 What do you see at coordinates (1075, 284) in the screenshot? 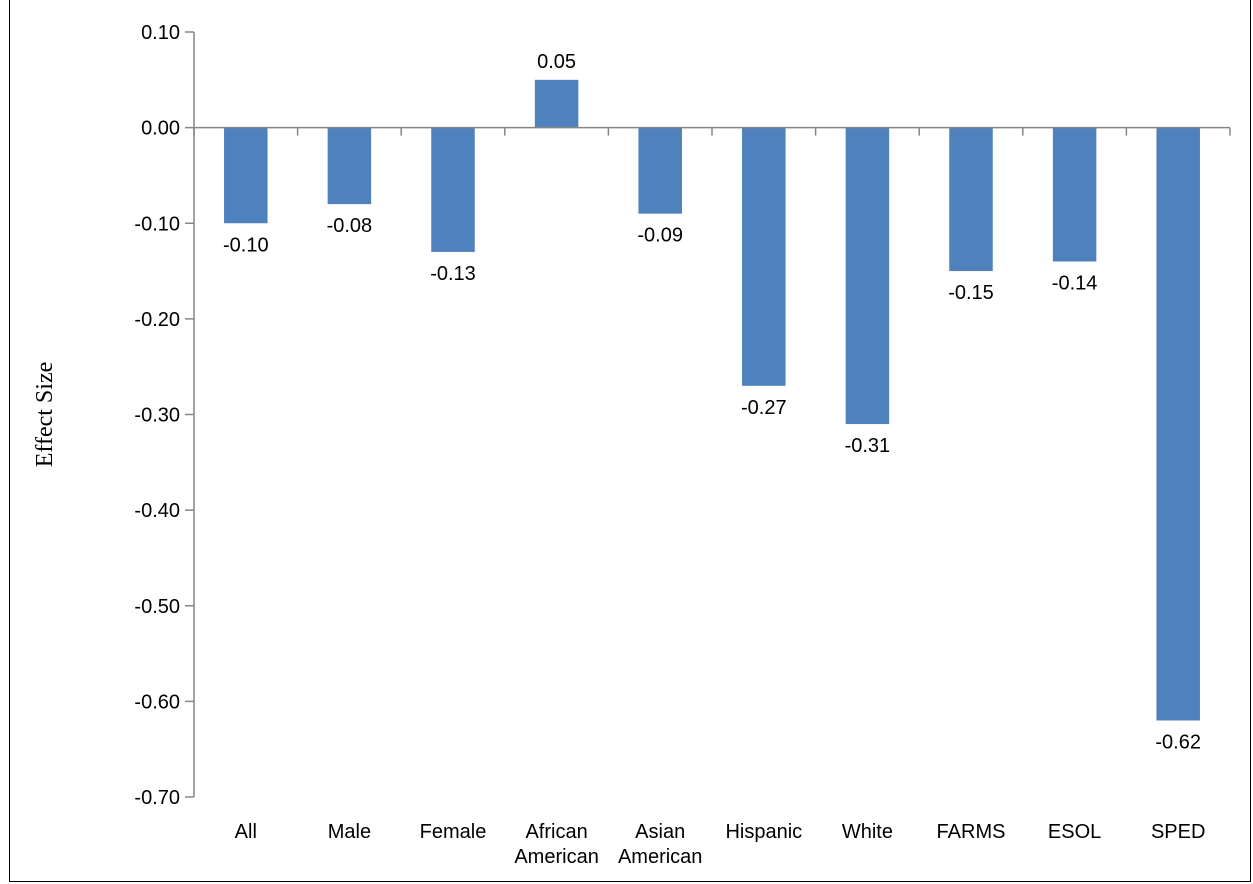
I see `data-label: -0.14` at bounding box center [1075, 284].